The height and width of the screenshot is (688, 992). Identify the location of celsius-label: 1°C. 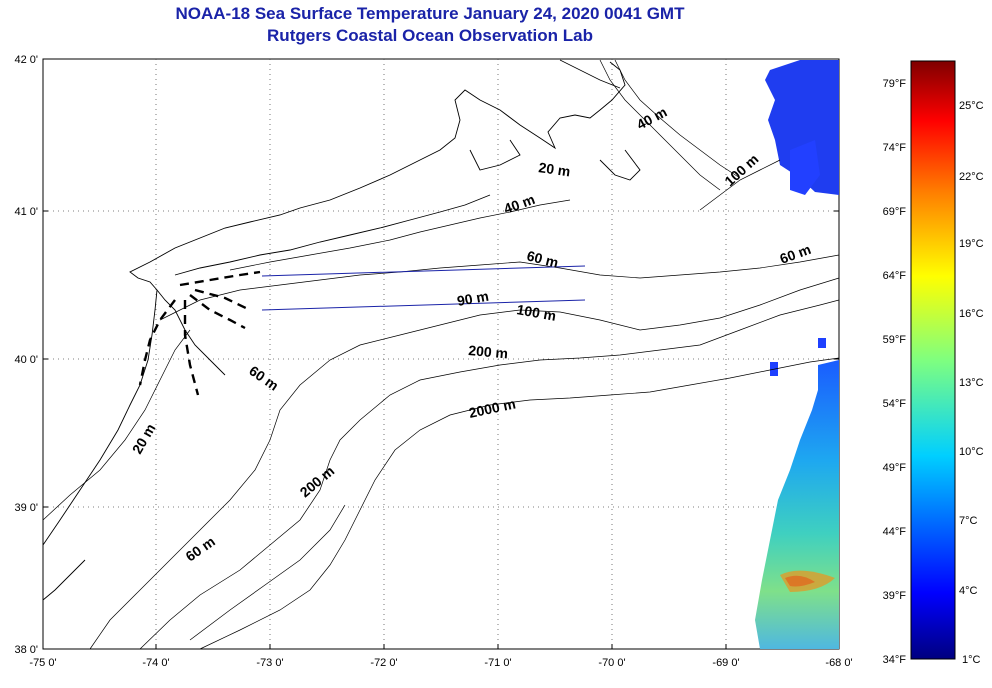
(971, 660).